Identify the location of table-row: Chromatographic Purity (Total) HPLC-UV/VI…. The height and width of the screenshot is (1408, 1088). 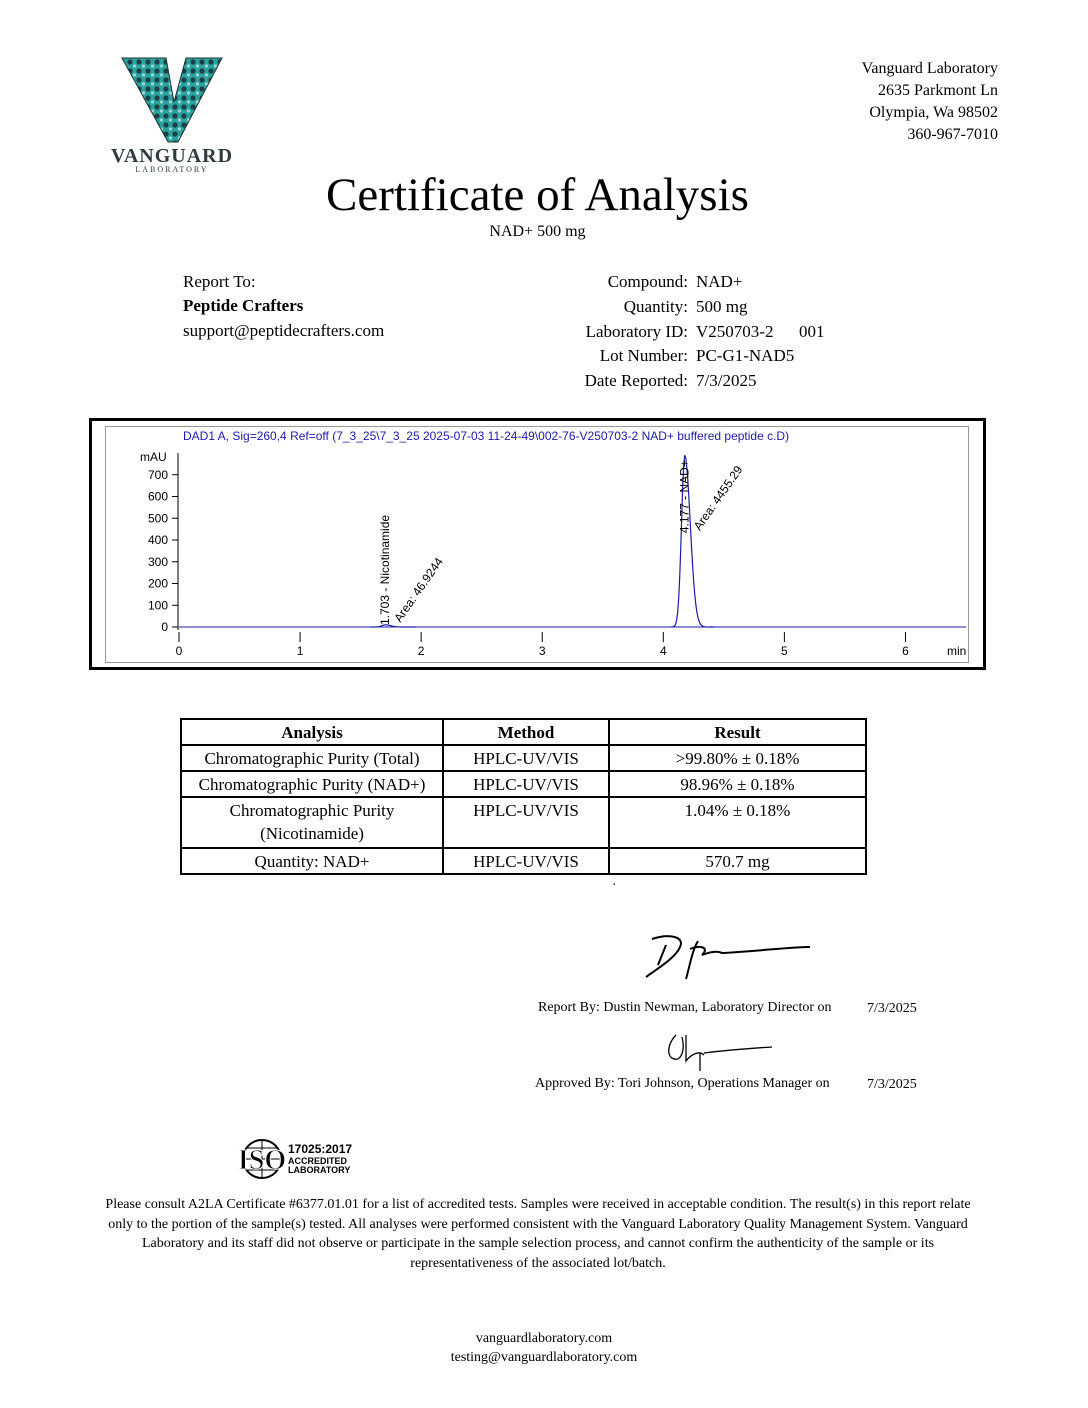
(523, 758).